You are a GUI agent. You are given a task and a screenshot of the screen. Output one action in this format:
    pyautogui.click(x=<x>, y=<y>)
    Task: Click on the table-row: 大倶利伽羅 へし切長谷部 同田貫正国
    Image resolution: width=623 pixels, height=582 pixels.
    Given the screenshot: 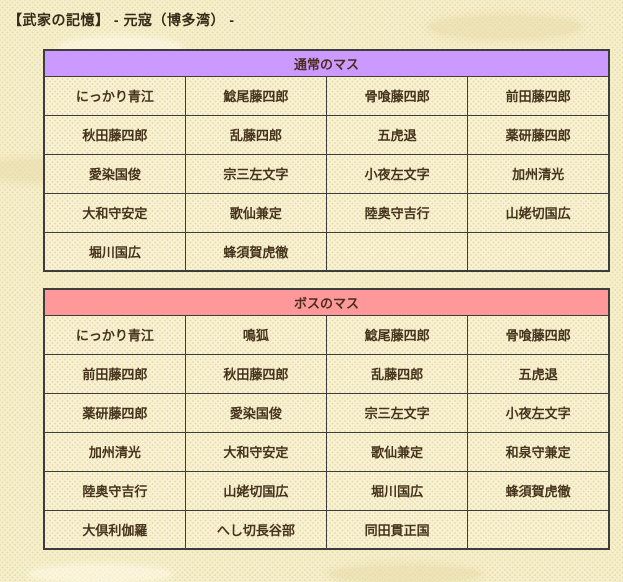 What is the action you would take?
    pyautogui.click(x=326, y=529)
    